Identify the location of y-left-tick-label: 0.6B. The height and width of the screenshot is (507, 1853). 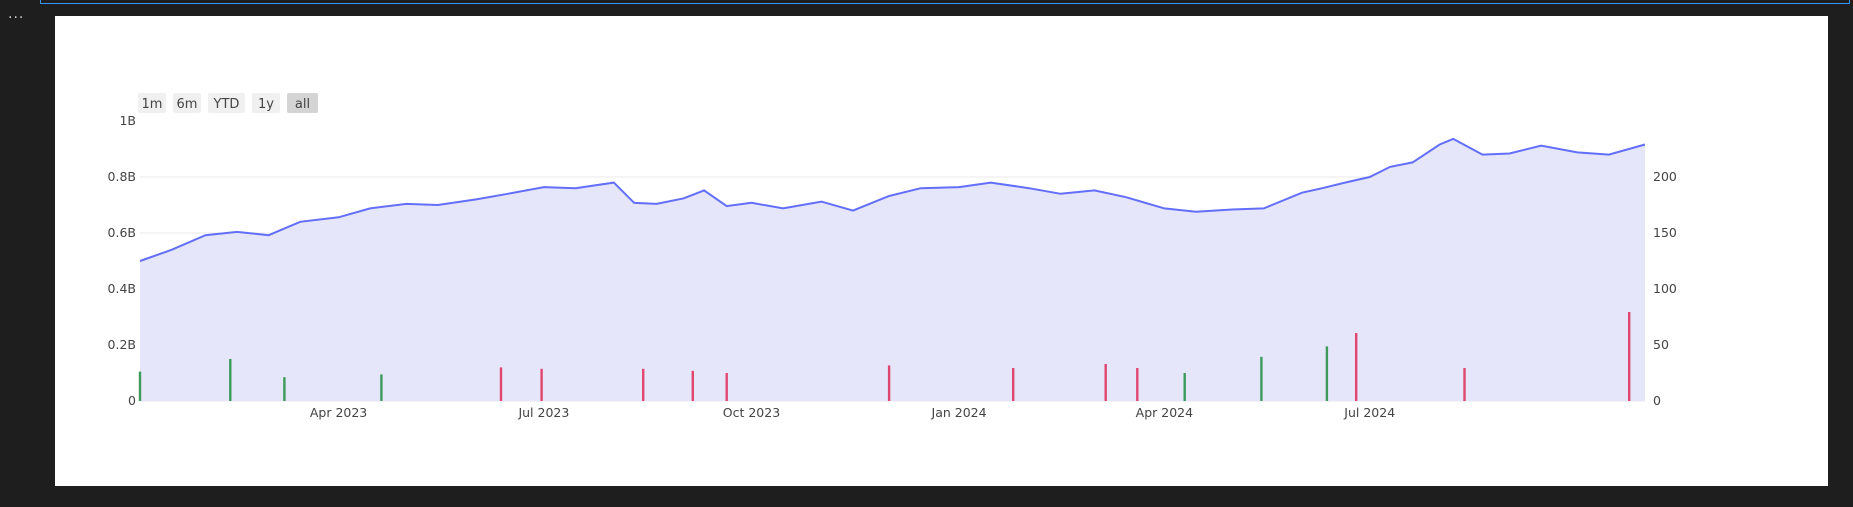
(122, 232).